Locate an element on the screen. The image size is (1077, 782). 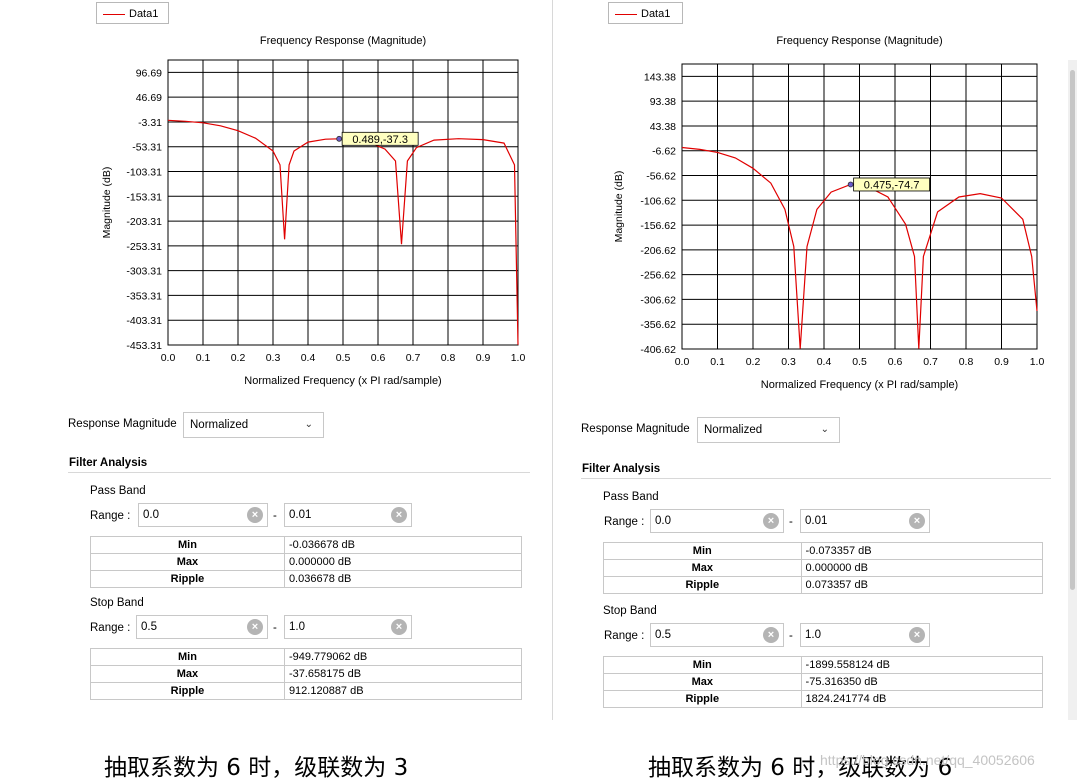
x-tick-label: 0.8 is located at coordinates (966, 362).